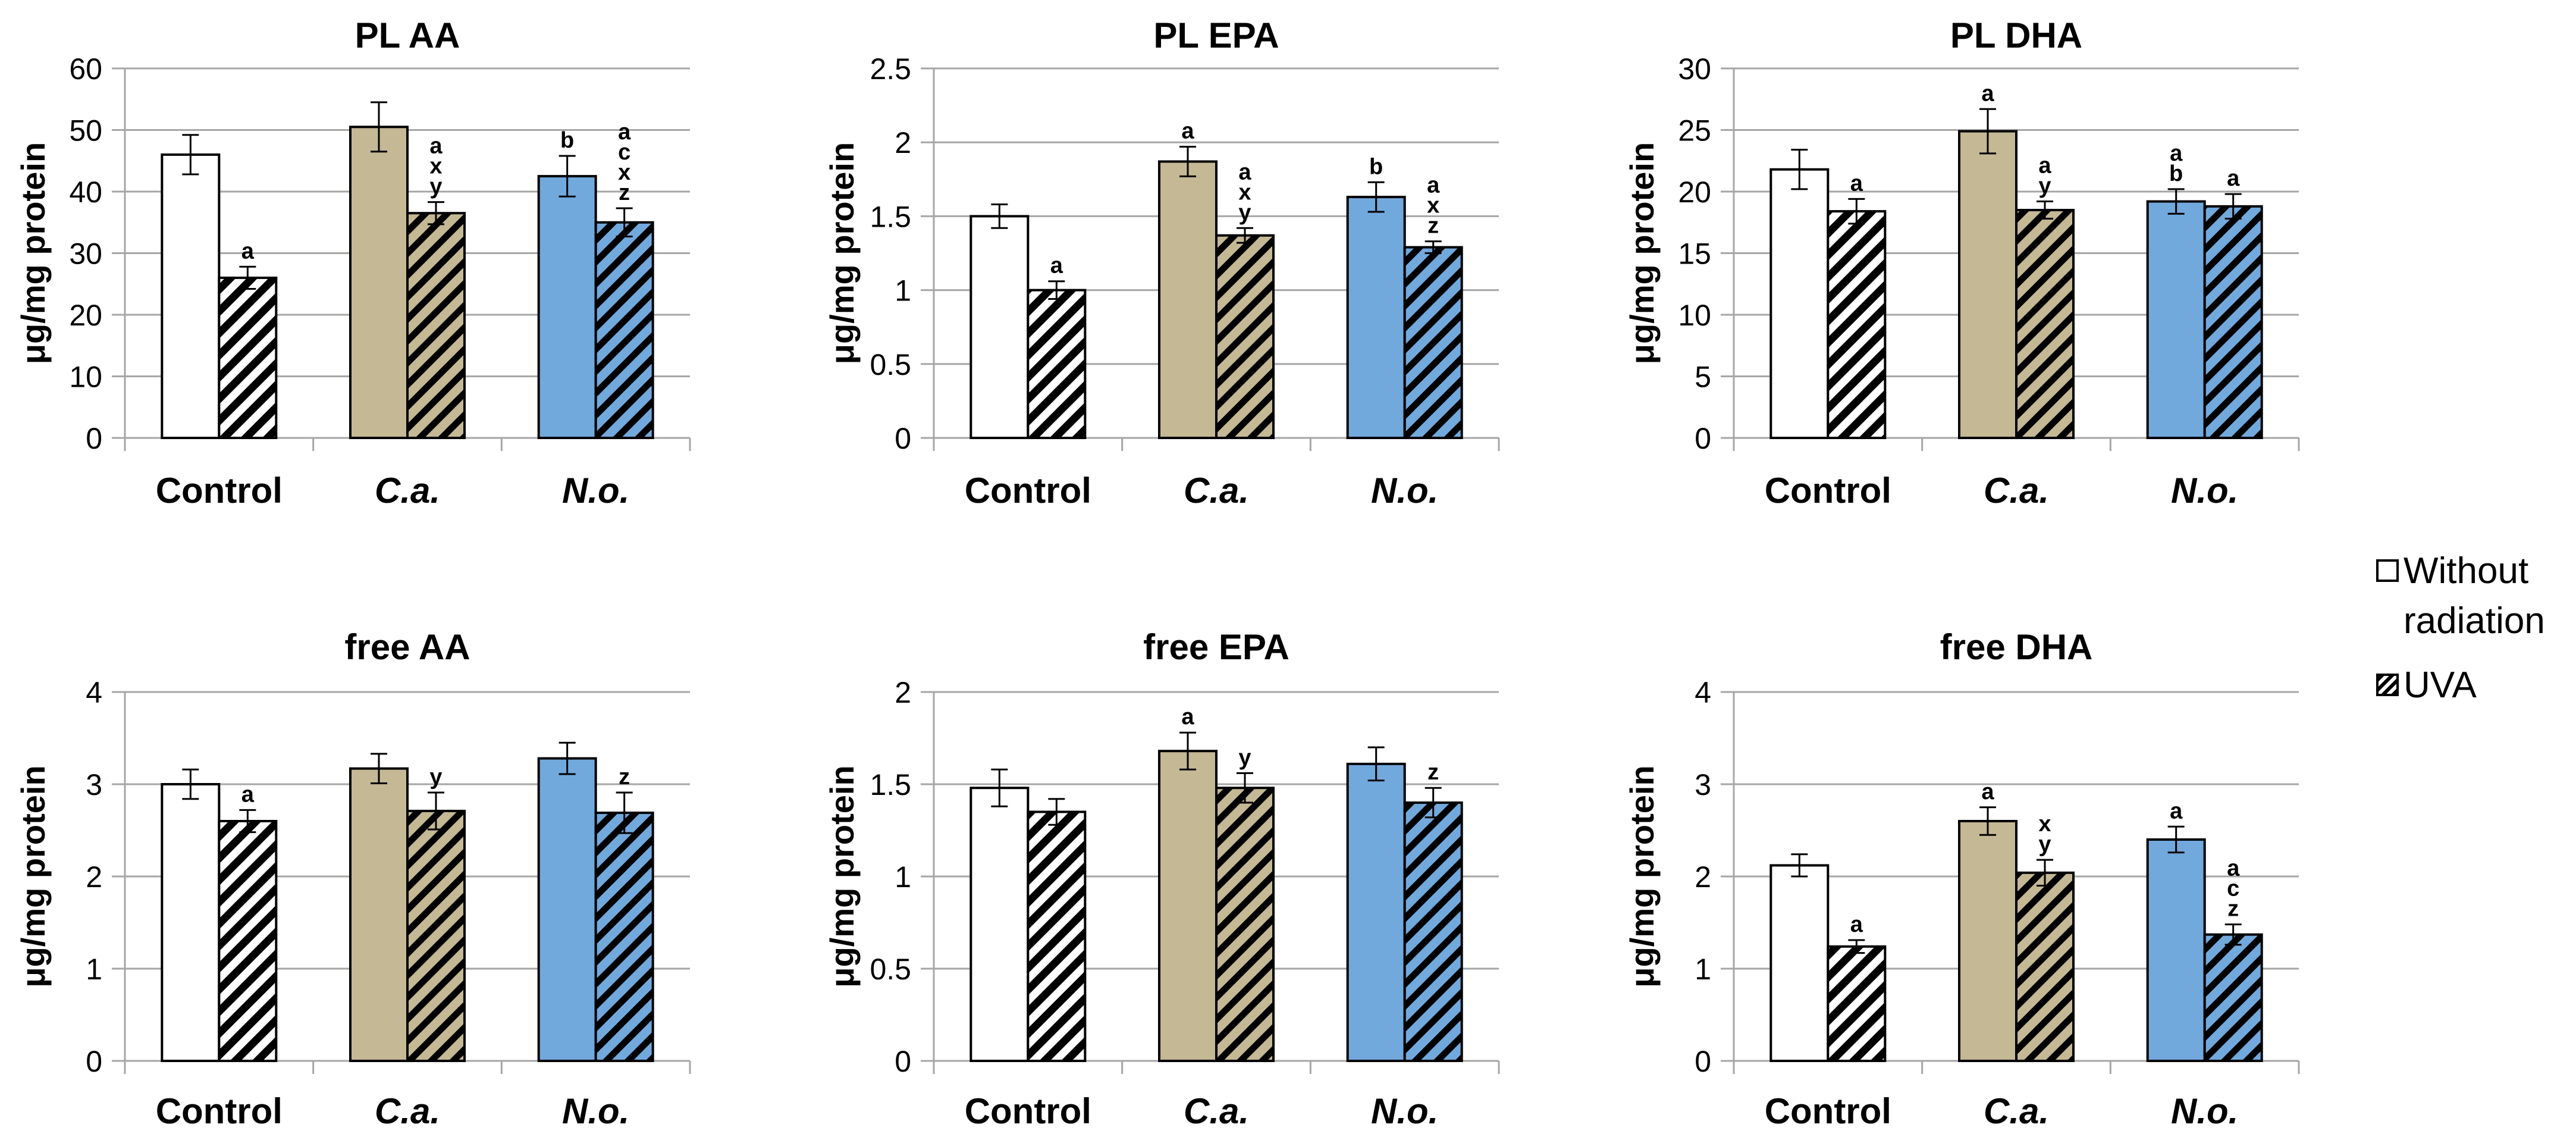 The image size is (2576, 1143). Describe the element at coordinates (2440, 685) in the screenshot. I see `legend-label-uva: UVA` at that location.